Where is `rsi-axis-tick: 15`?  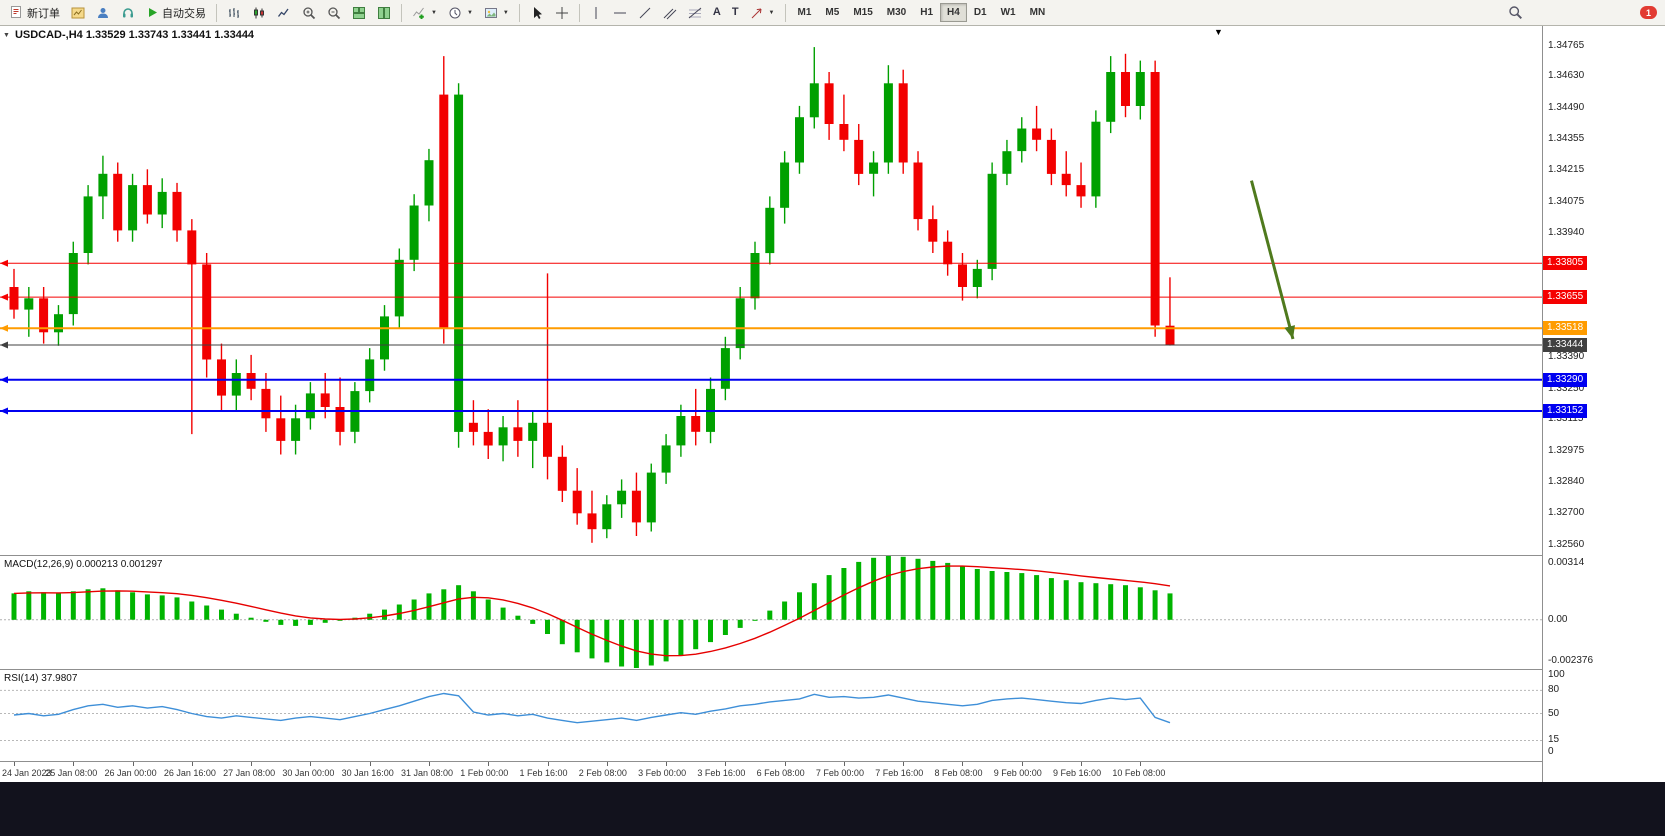 rsi-axis-tick: 15 is located at coordinates (1554, 740).